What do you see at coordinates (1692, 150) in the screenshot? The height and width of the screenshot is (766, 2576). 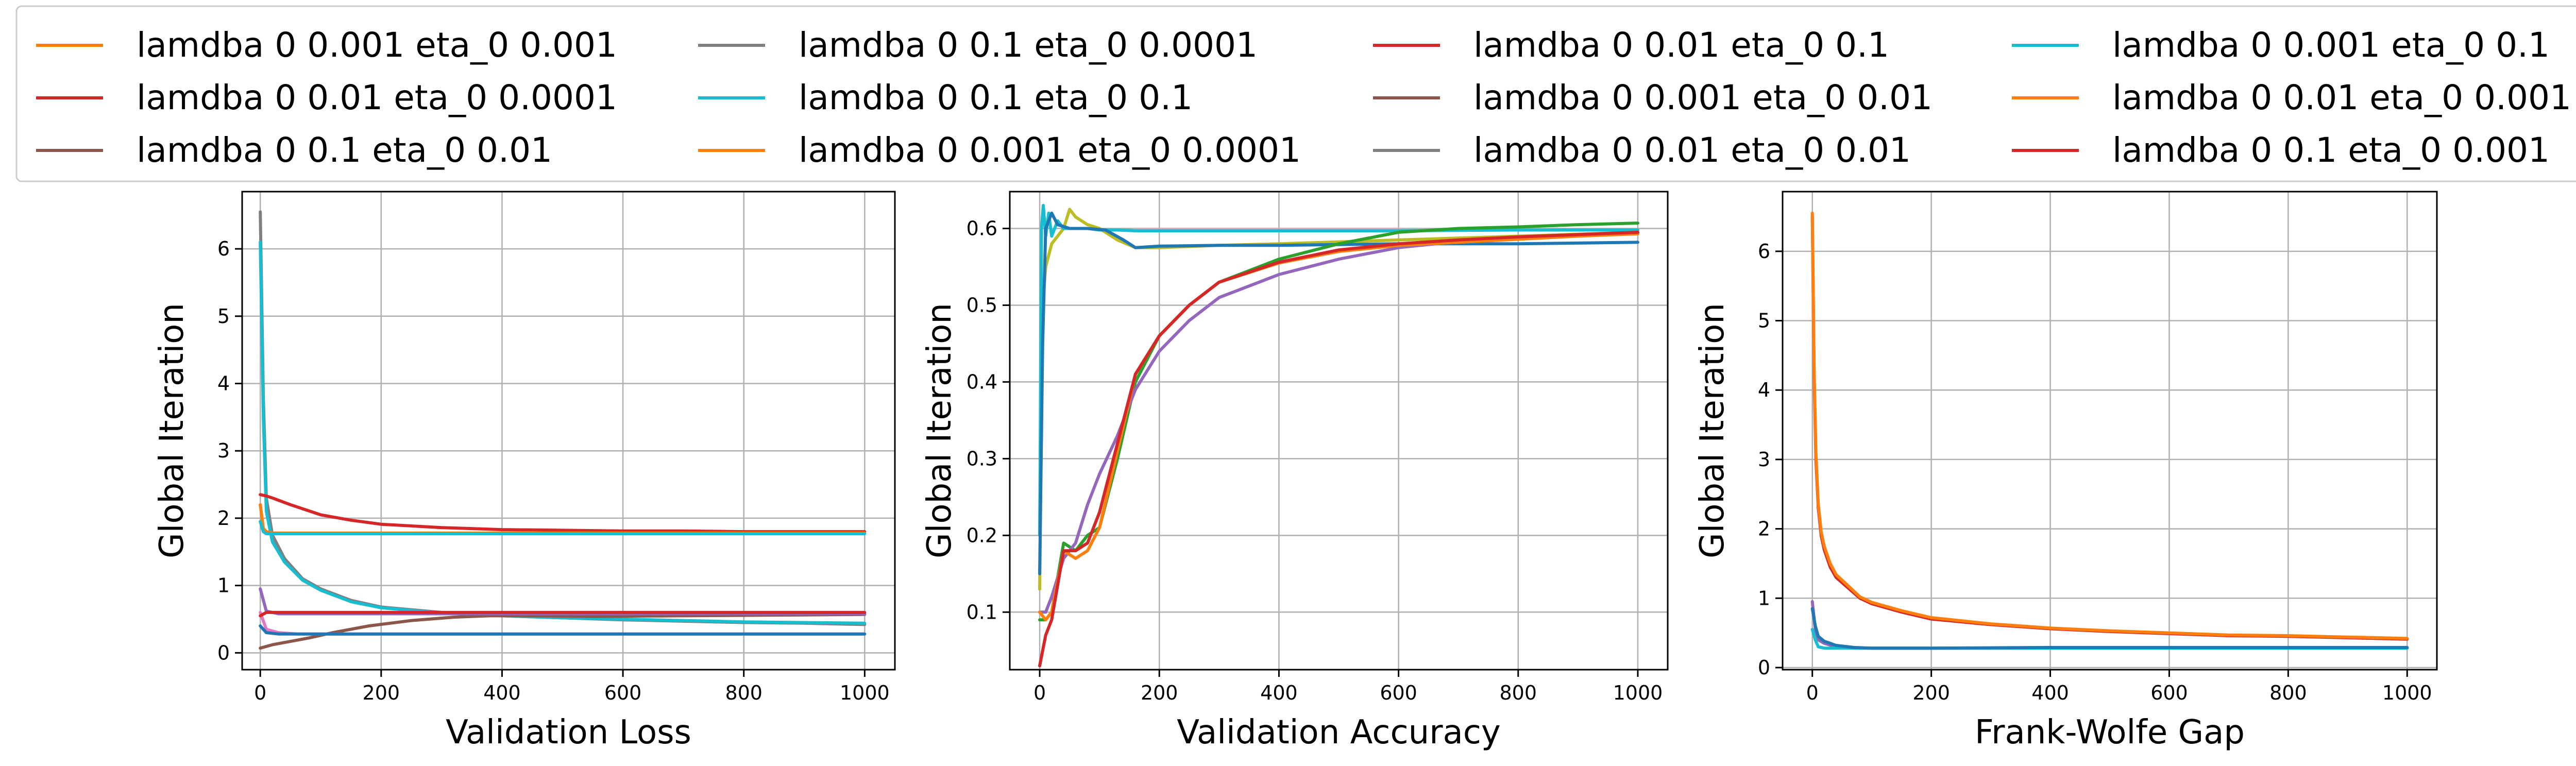 I see `legend-label-9: lamdba 0 0.01 eta_0 0.01` at bounding box center [1692, 150].